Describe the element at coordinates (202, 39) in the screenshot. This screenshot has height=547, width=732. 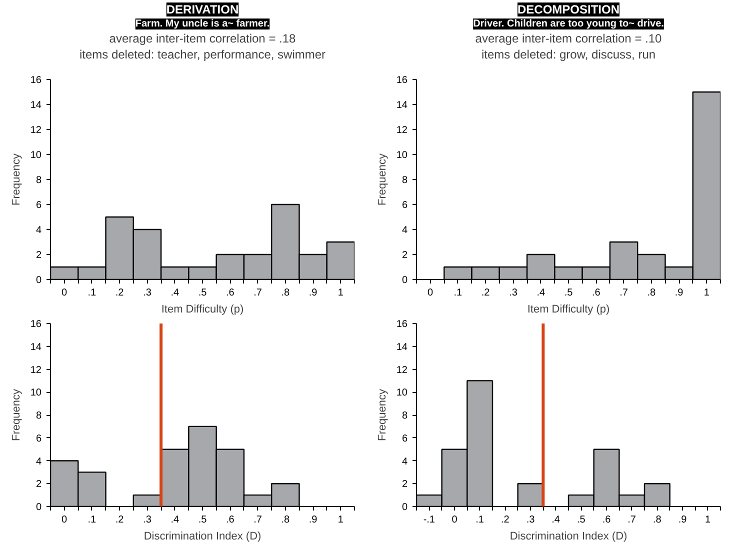
I see `text: average inter-item correlation = .18` at that location.